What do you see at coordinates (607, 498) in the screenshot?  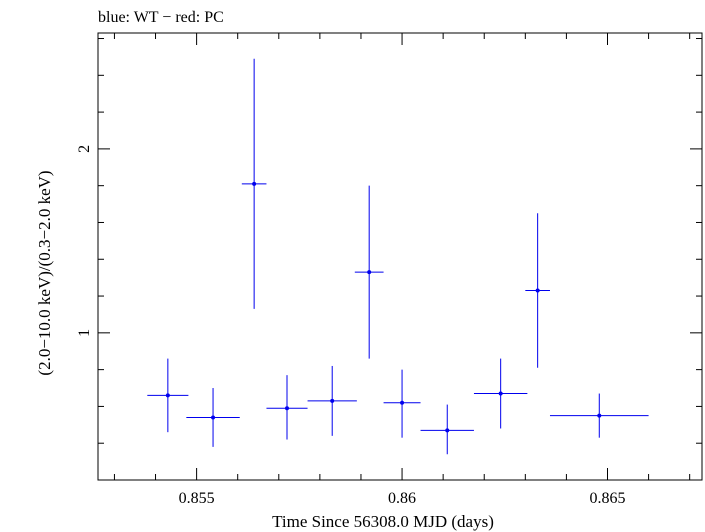 I see `x-tick-label: 0.865` at bounding box center [607, 498].